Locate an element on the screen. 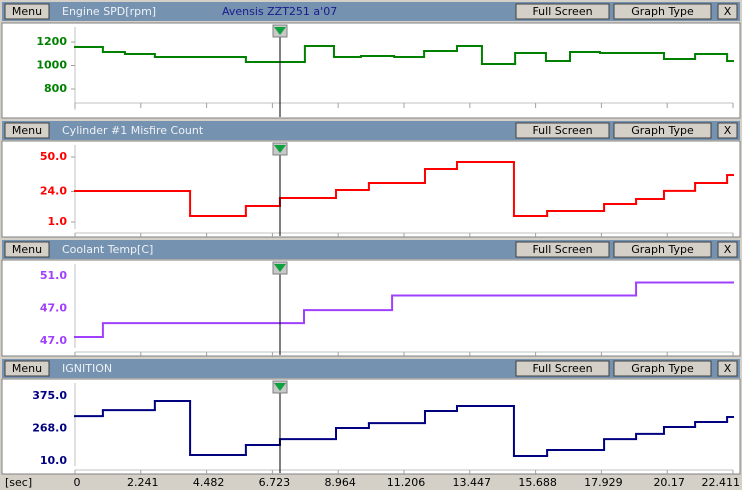 The width and height of the screenshot is (742, 490). x-tick-label: 15.688 is located at coordinates (537, 482).